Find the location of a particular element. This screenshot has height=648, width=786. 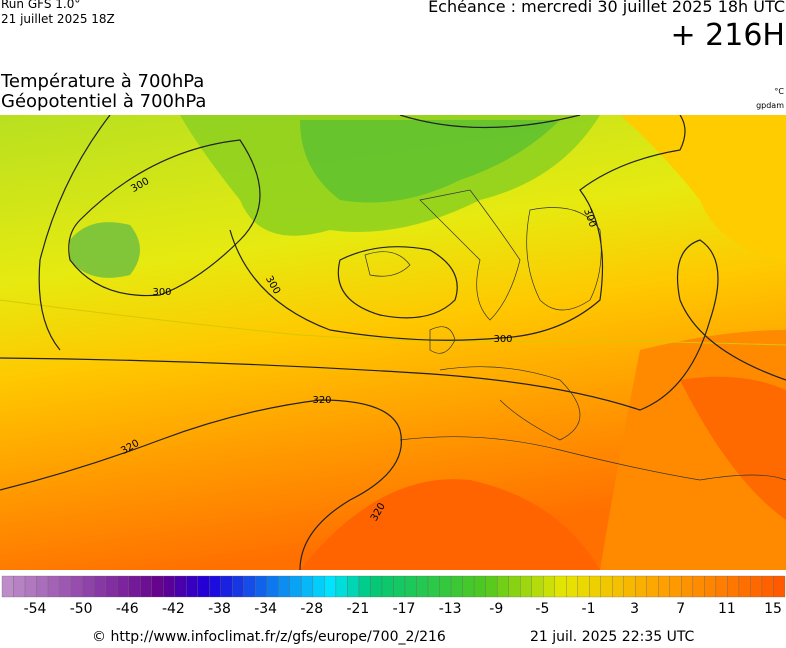

colorbar-label: -17 is located at coordinates (404, 609).